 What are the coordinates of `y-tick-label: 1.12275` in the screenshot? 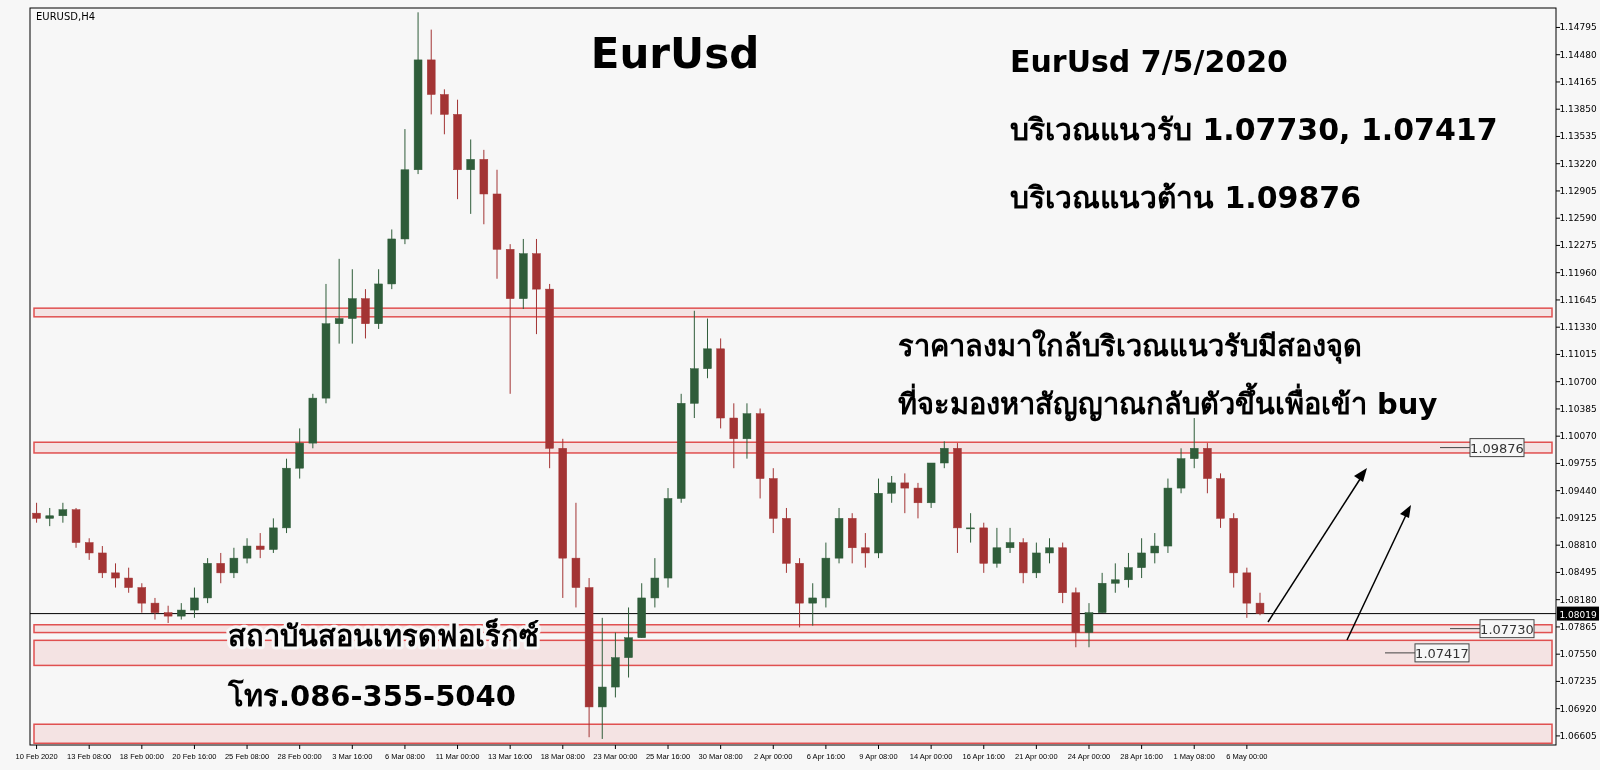 It's located at (1578, 245).